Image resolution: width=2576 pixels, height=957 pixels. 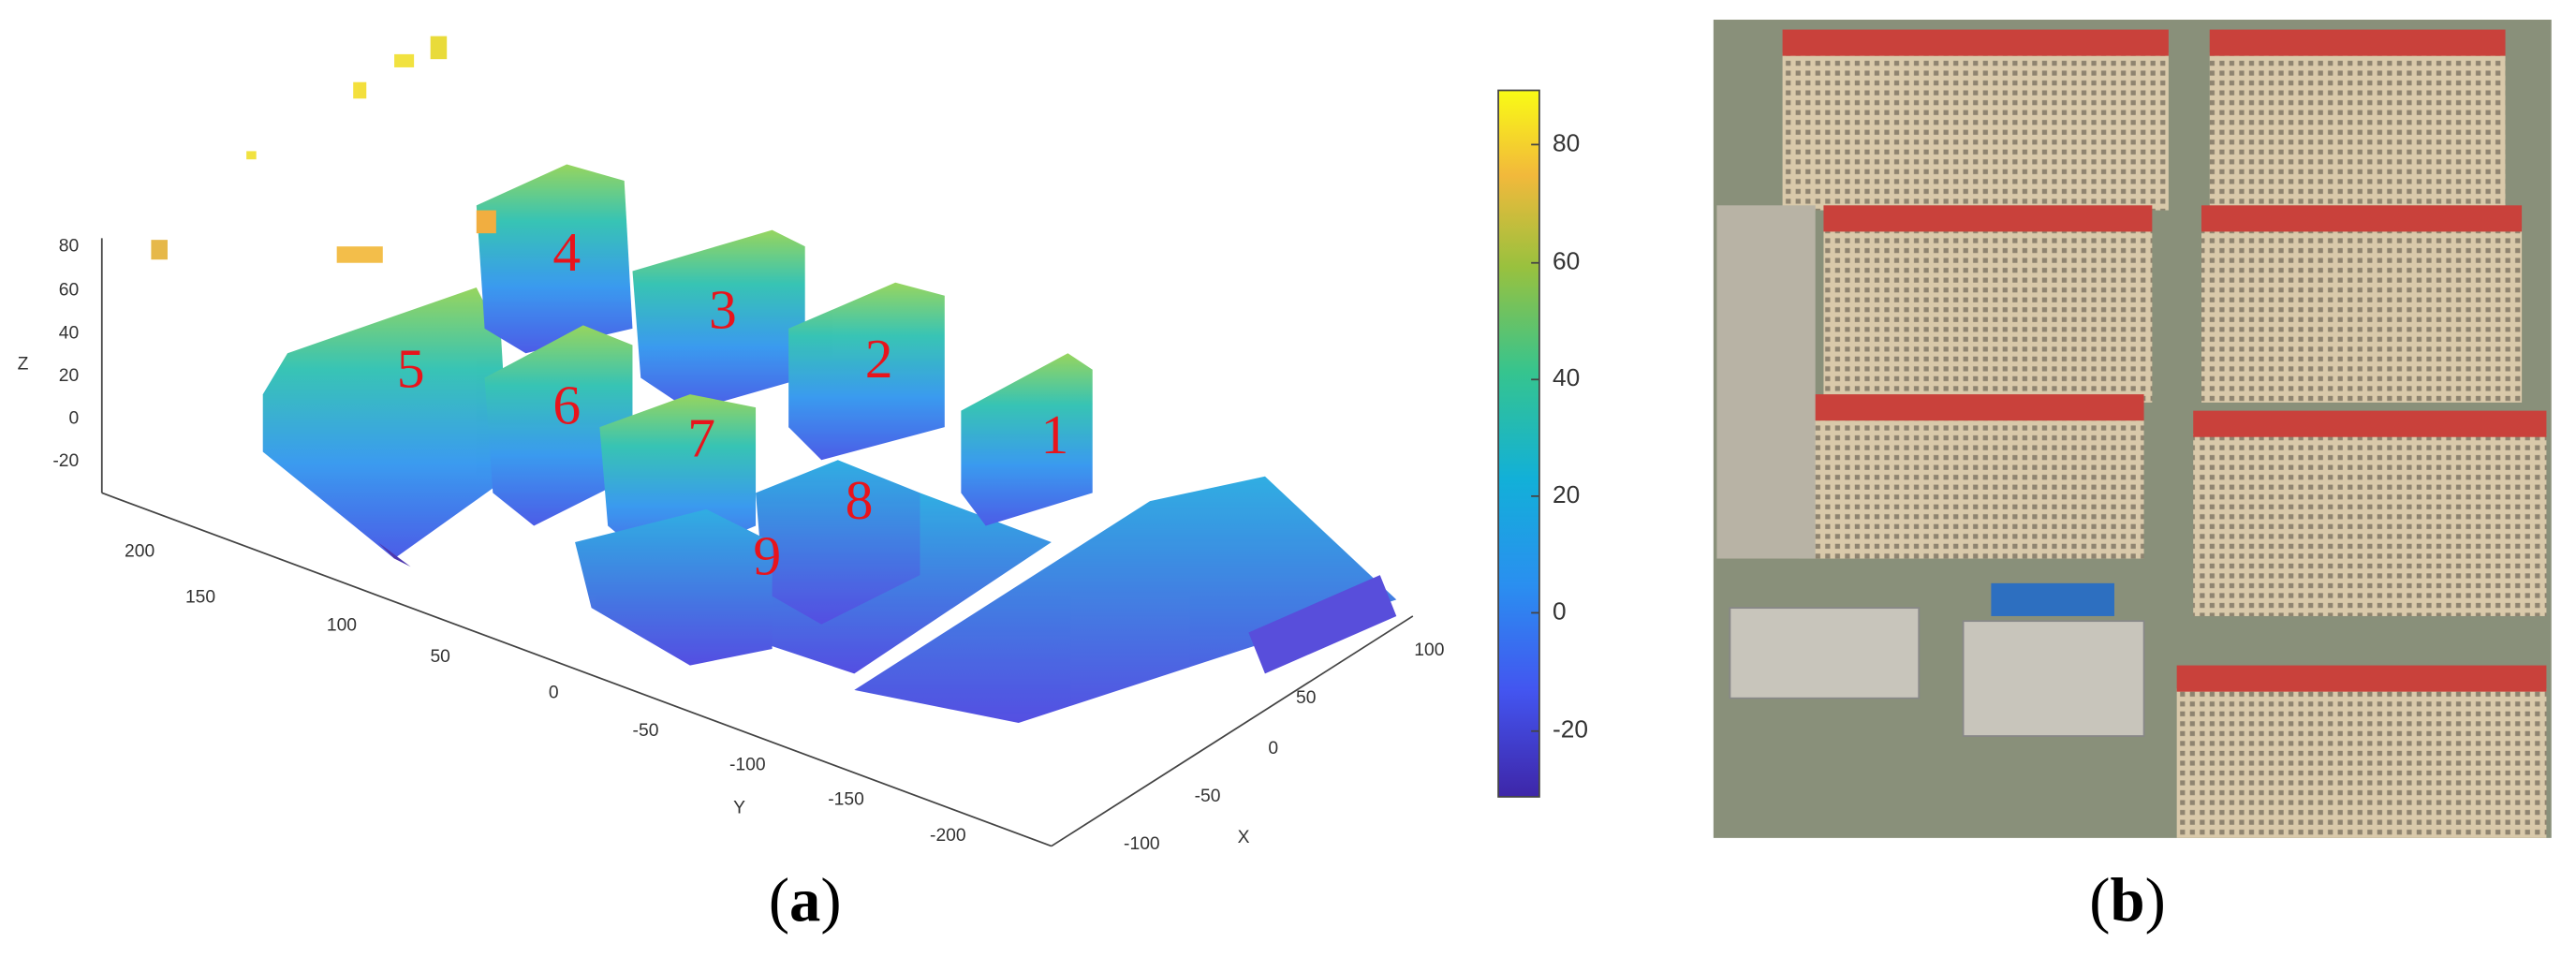 I want to click on colorbar-tick-label: 60, so click(x=1566, y=261).